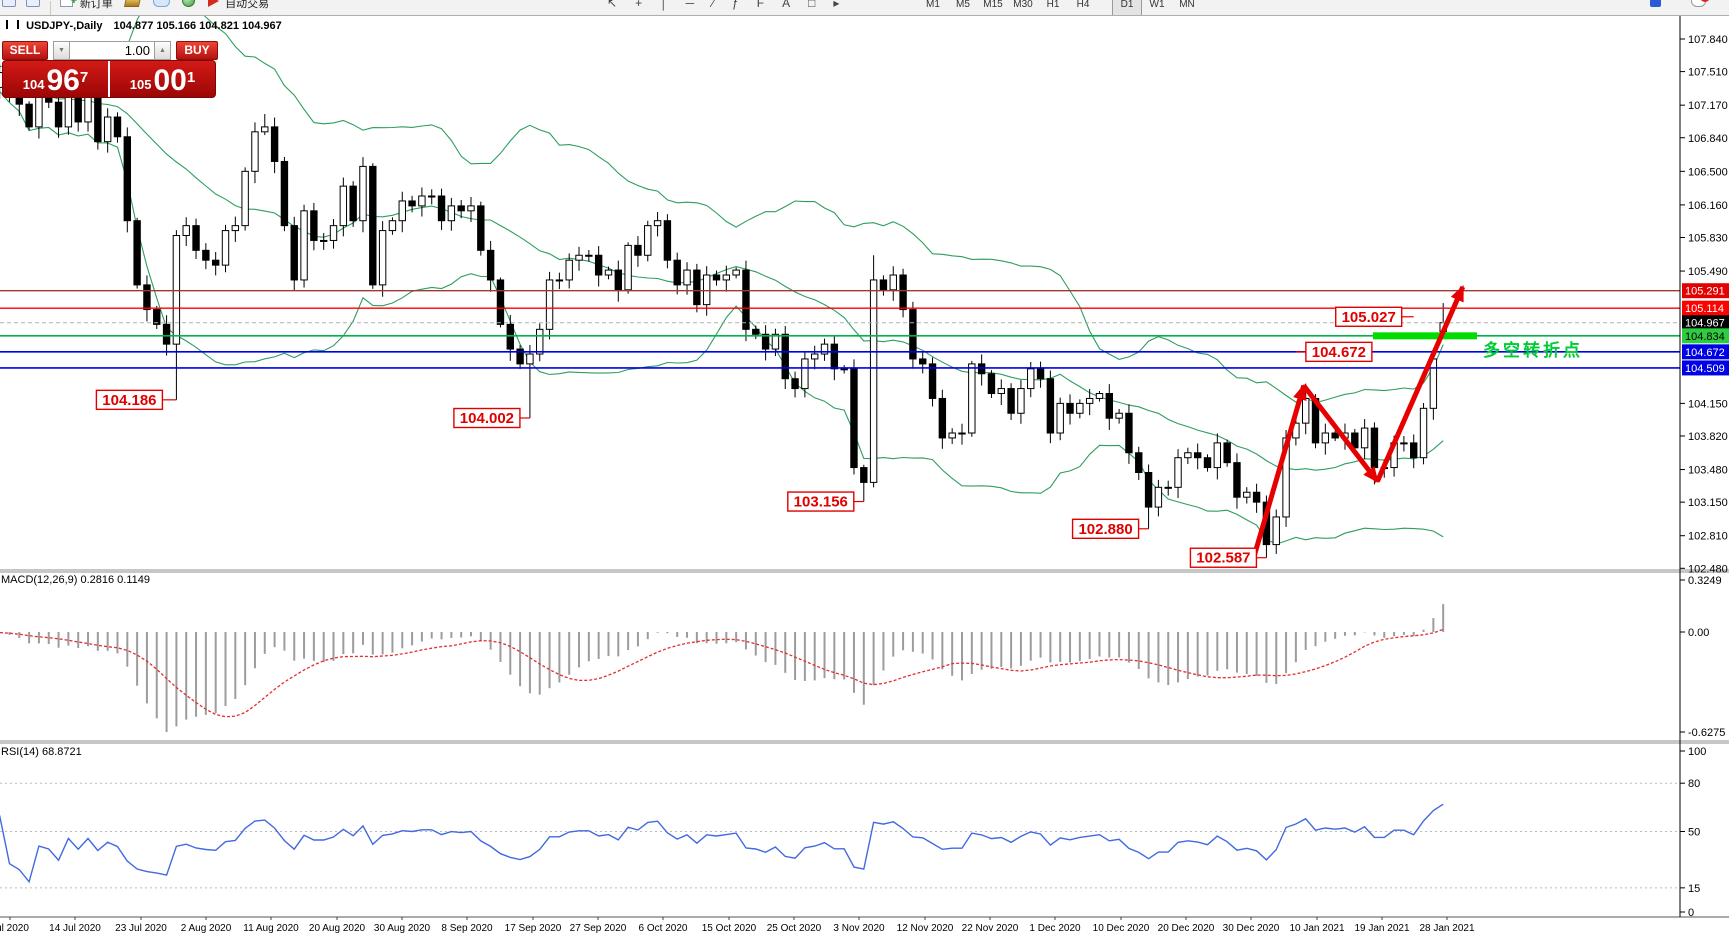 The height and width of the screenshot is (936, 1729). Describe the element at coordinates (1359, 420) in the screenshot. I see `trend-zigzag-arrow` at that location.